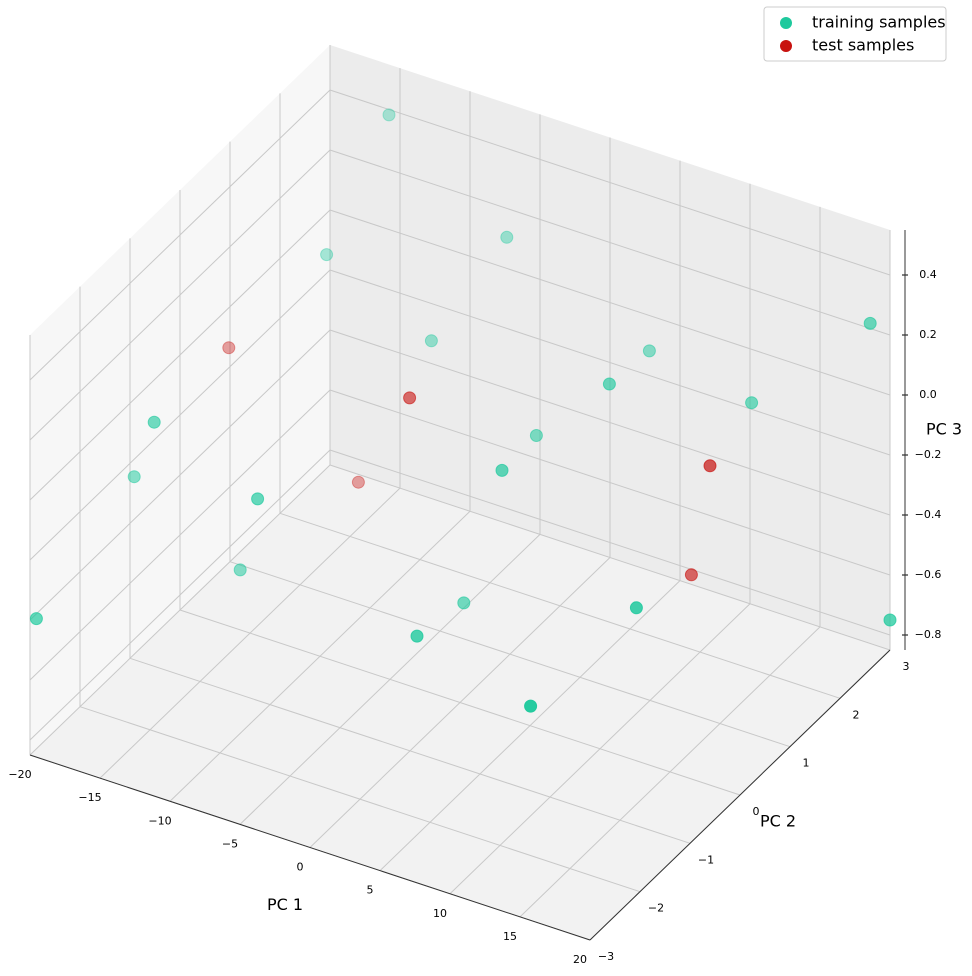  I want to click on z-tick-label: 0.2, so click(928, 334).